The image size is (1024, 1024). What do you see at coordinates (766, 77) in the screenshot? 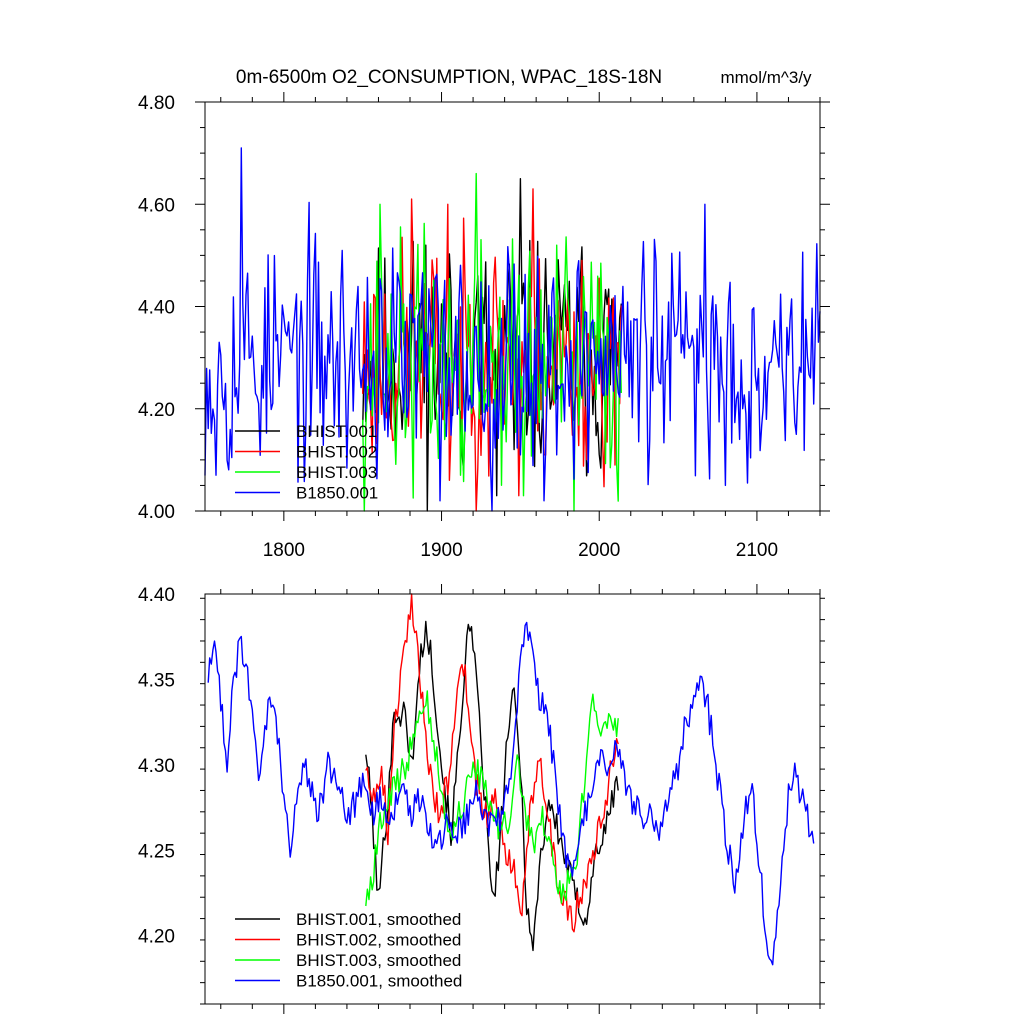
I see `chart-units: mmol/m^3/y` at bounding box center [766, 77].